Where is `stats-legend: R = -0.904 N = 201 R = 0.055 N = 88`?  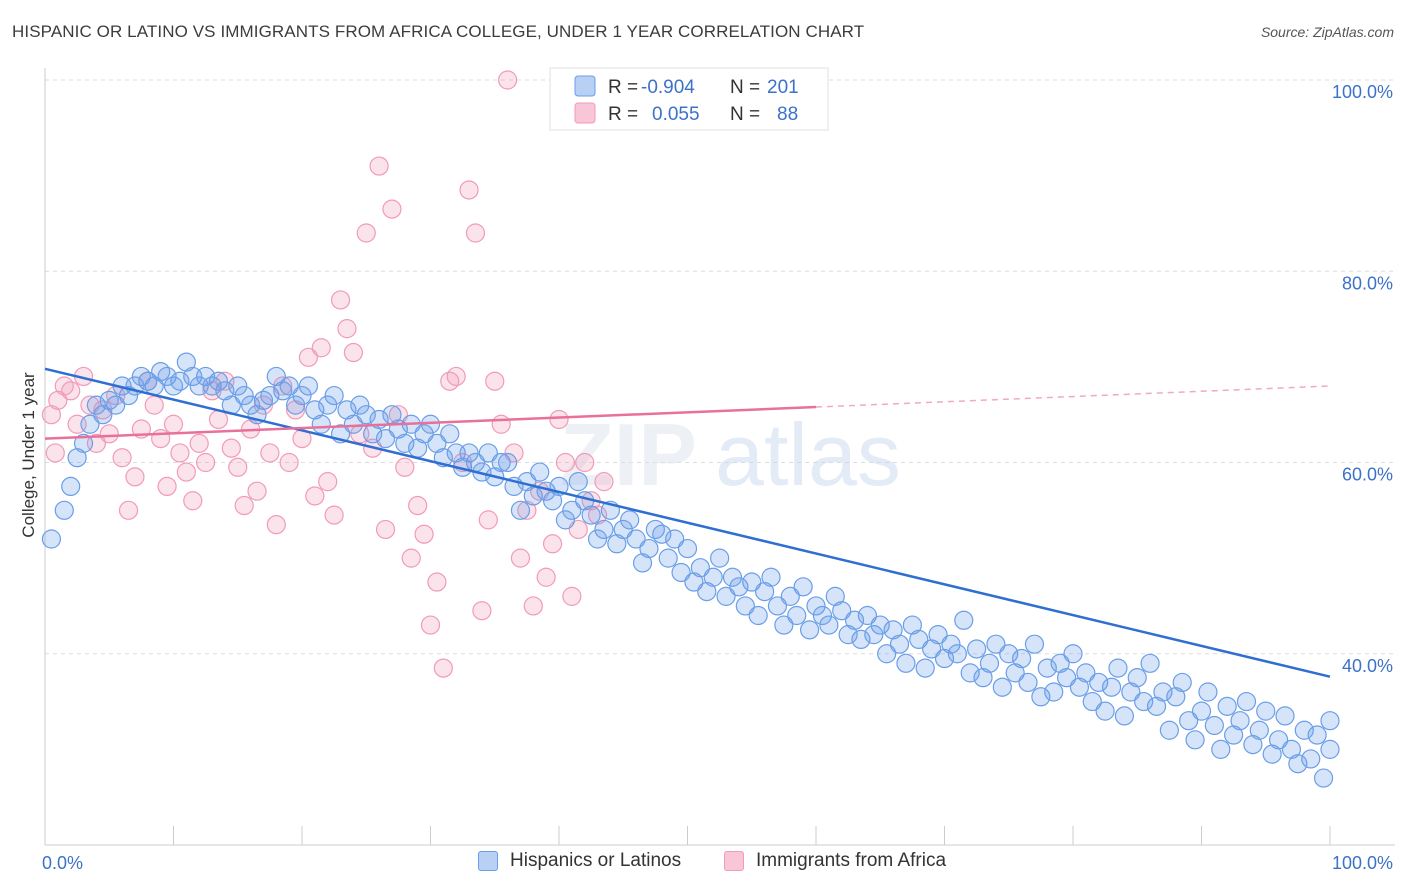 stats-legend: R = -0.904 N = 201 R = 0.055 N = 88 is located at coordinates (689, 99).